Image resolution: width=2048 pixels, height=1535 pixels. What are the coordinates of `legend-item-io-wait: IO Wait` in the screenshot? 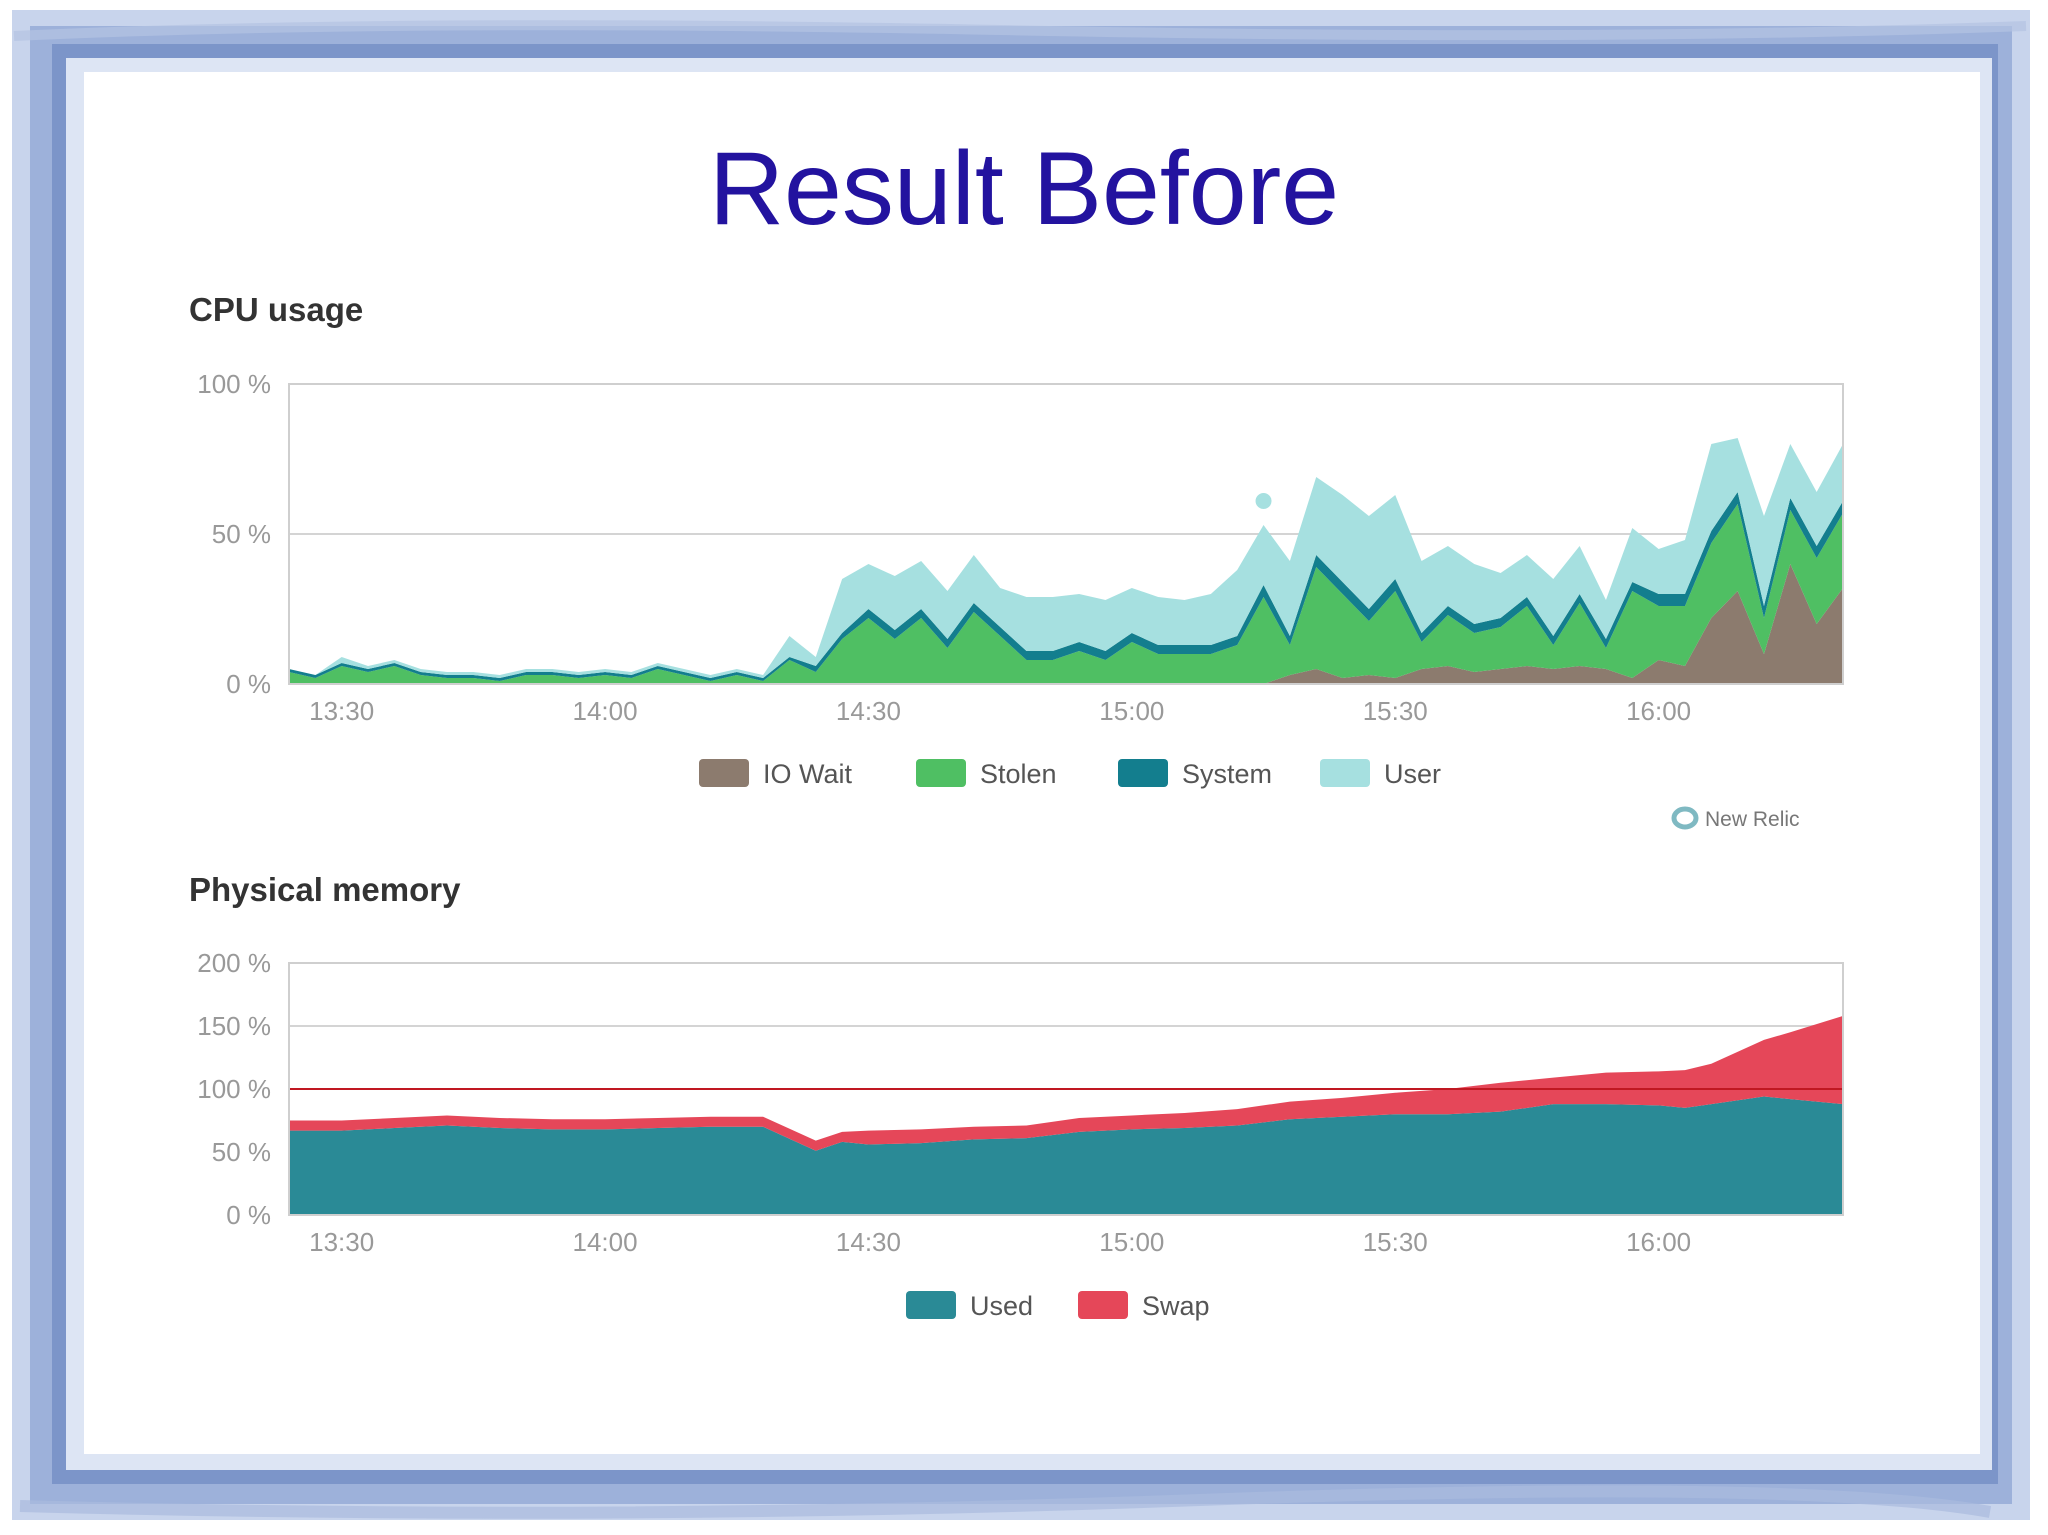 It's located at (776, 774).